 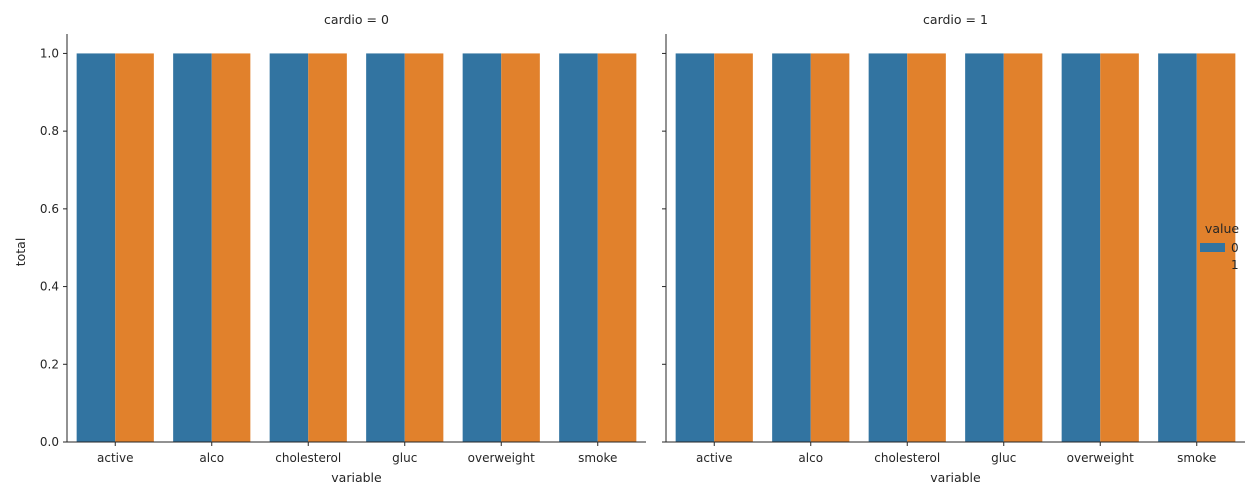 I want to click on legend-title: value, so click(x=1222, y=228).